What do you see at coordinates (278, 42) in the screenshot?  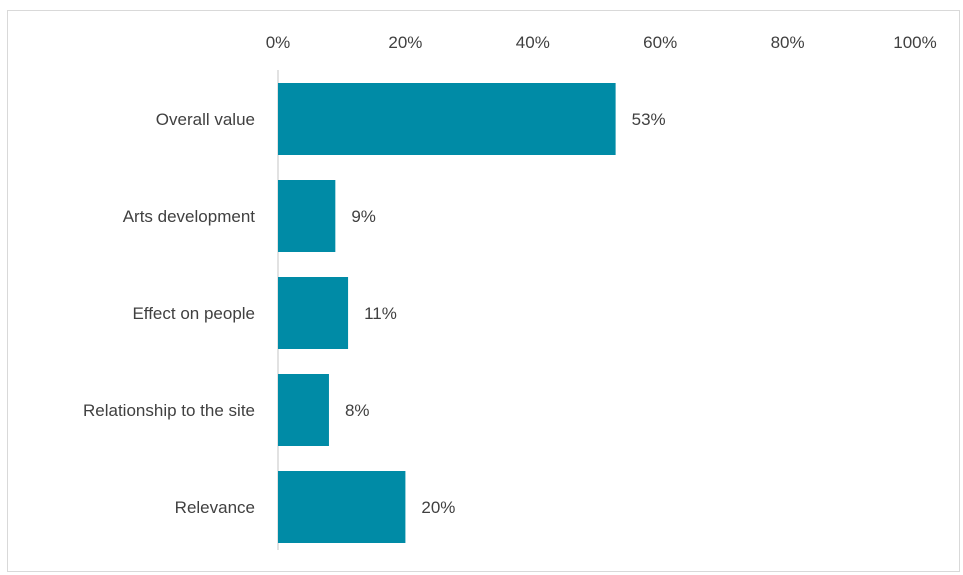 I see `x-tick-label: 0%` at bounding box center [278, 42].